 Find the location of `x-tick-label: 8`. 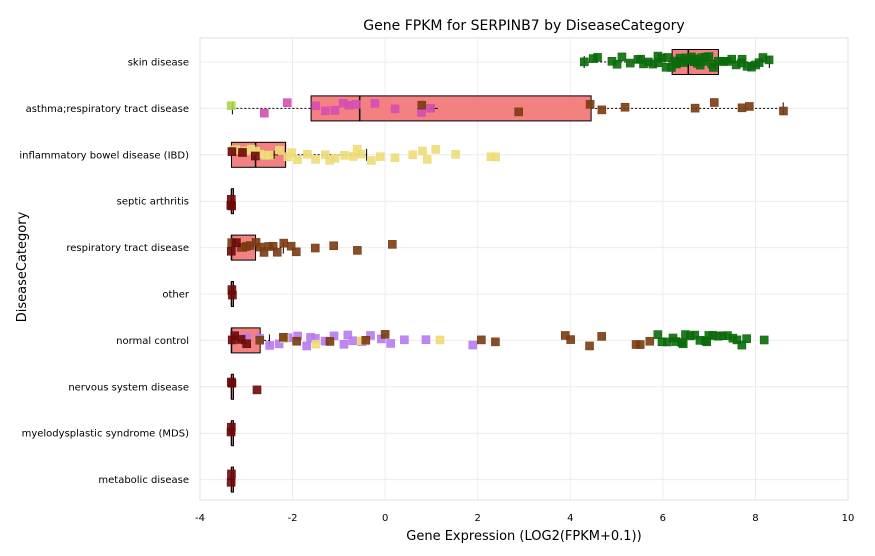

x-tick-label: 8 is located at coordinates (755, 518).